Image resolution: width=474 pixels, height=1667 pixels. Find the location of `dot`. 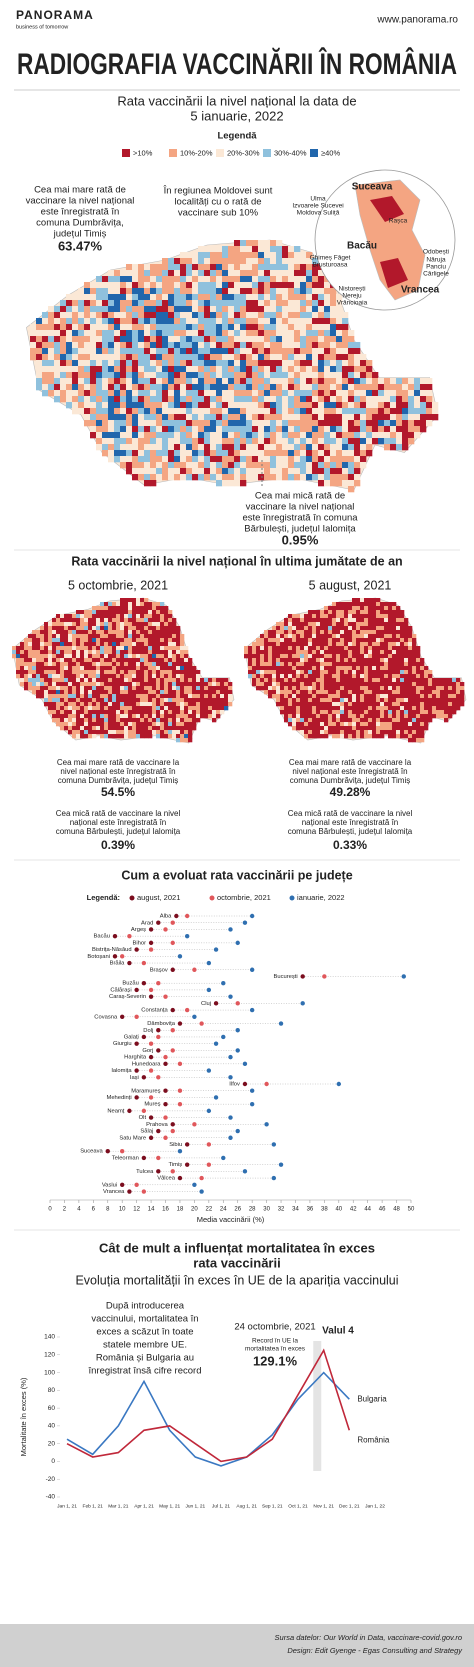

dot is located at coordinates (209, 1164).